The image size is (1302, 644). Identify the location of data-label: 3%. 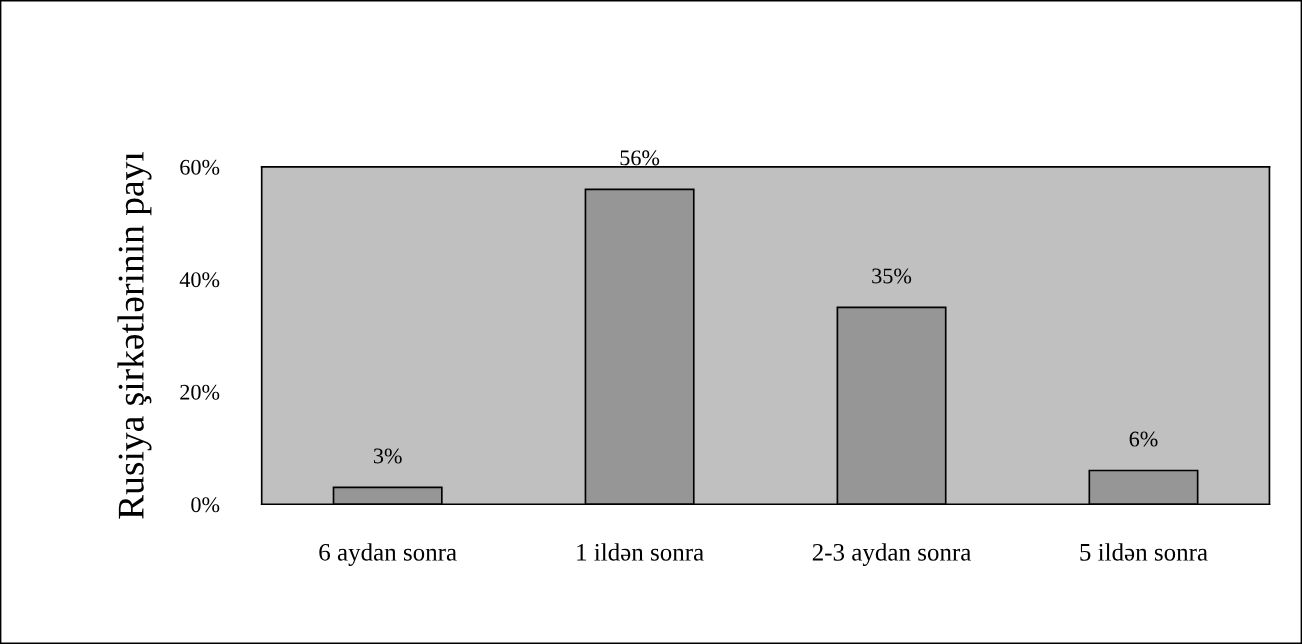
(387, 456).